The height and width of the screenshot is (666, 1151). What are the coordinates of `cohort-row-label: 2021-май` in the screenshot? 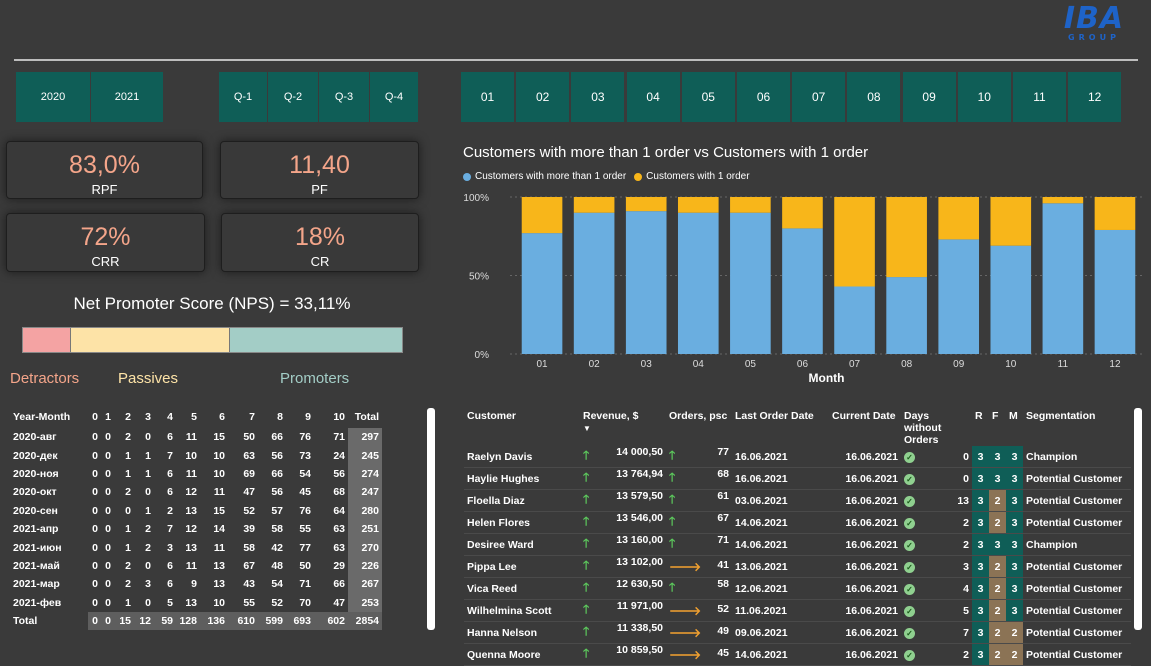 It's located at (36, 565).